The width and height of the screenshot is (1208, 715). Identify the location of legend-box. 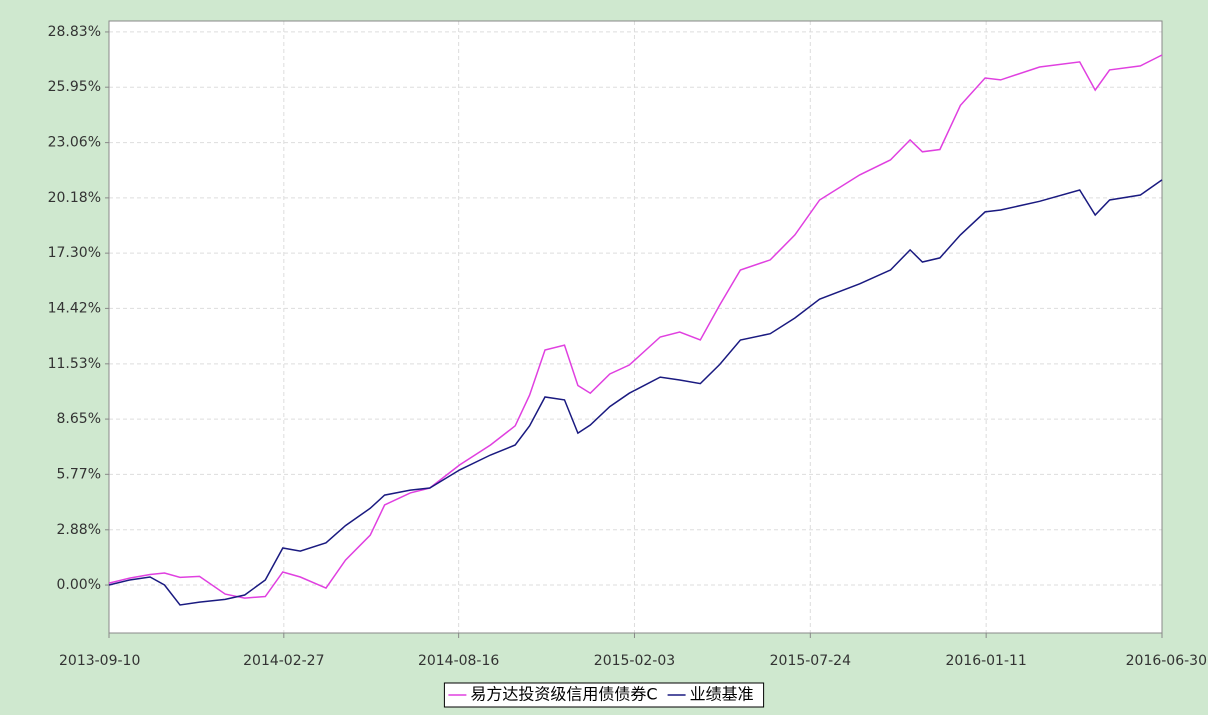
(604, 695).